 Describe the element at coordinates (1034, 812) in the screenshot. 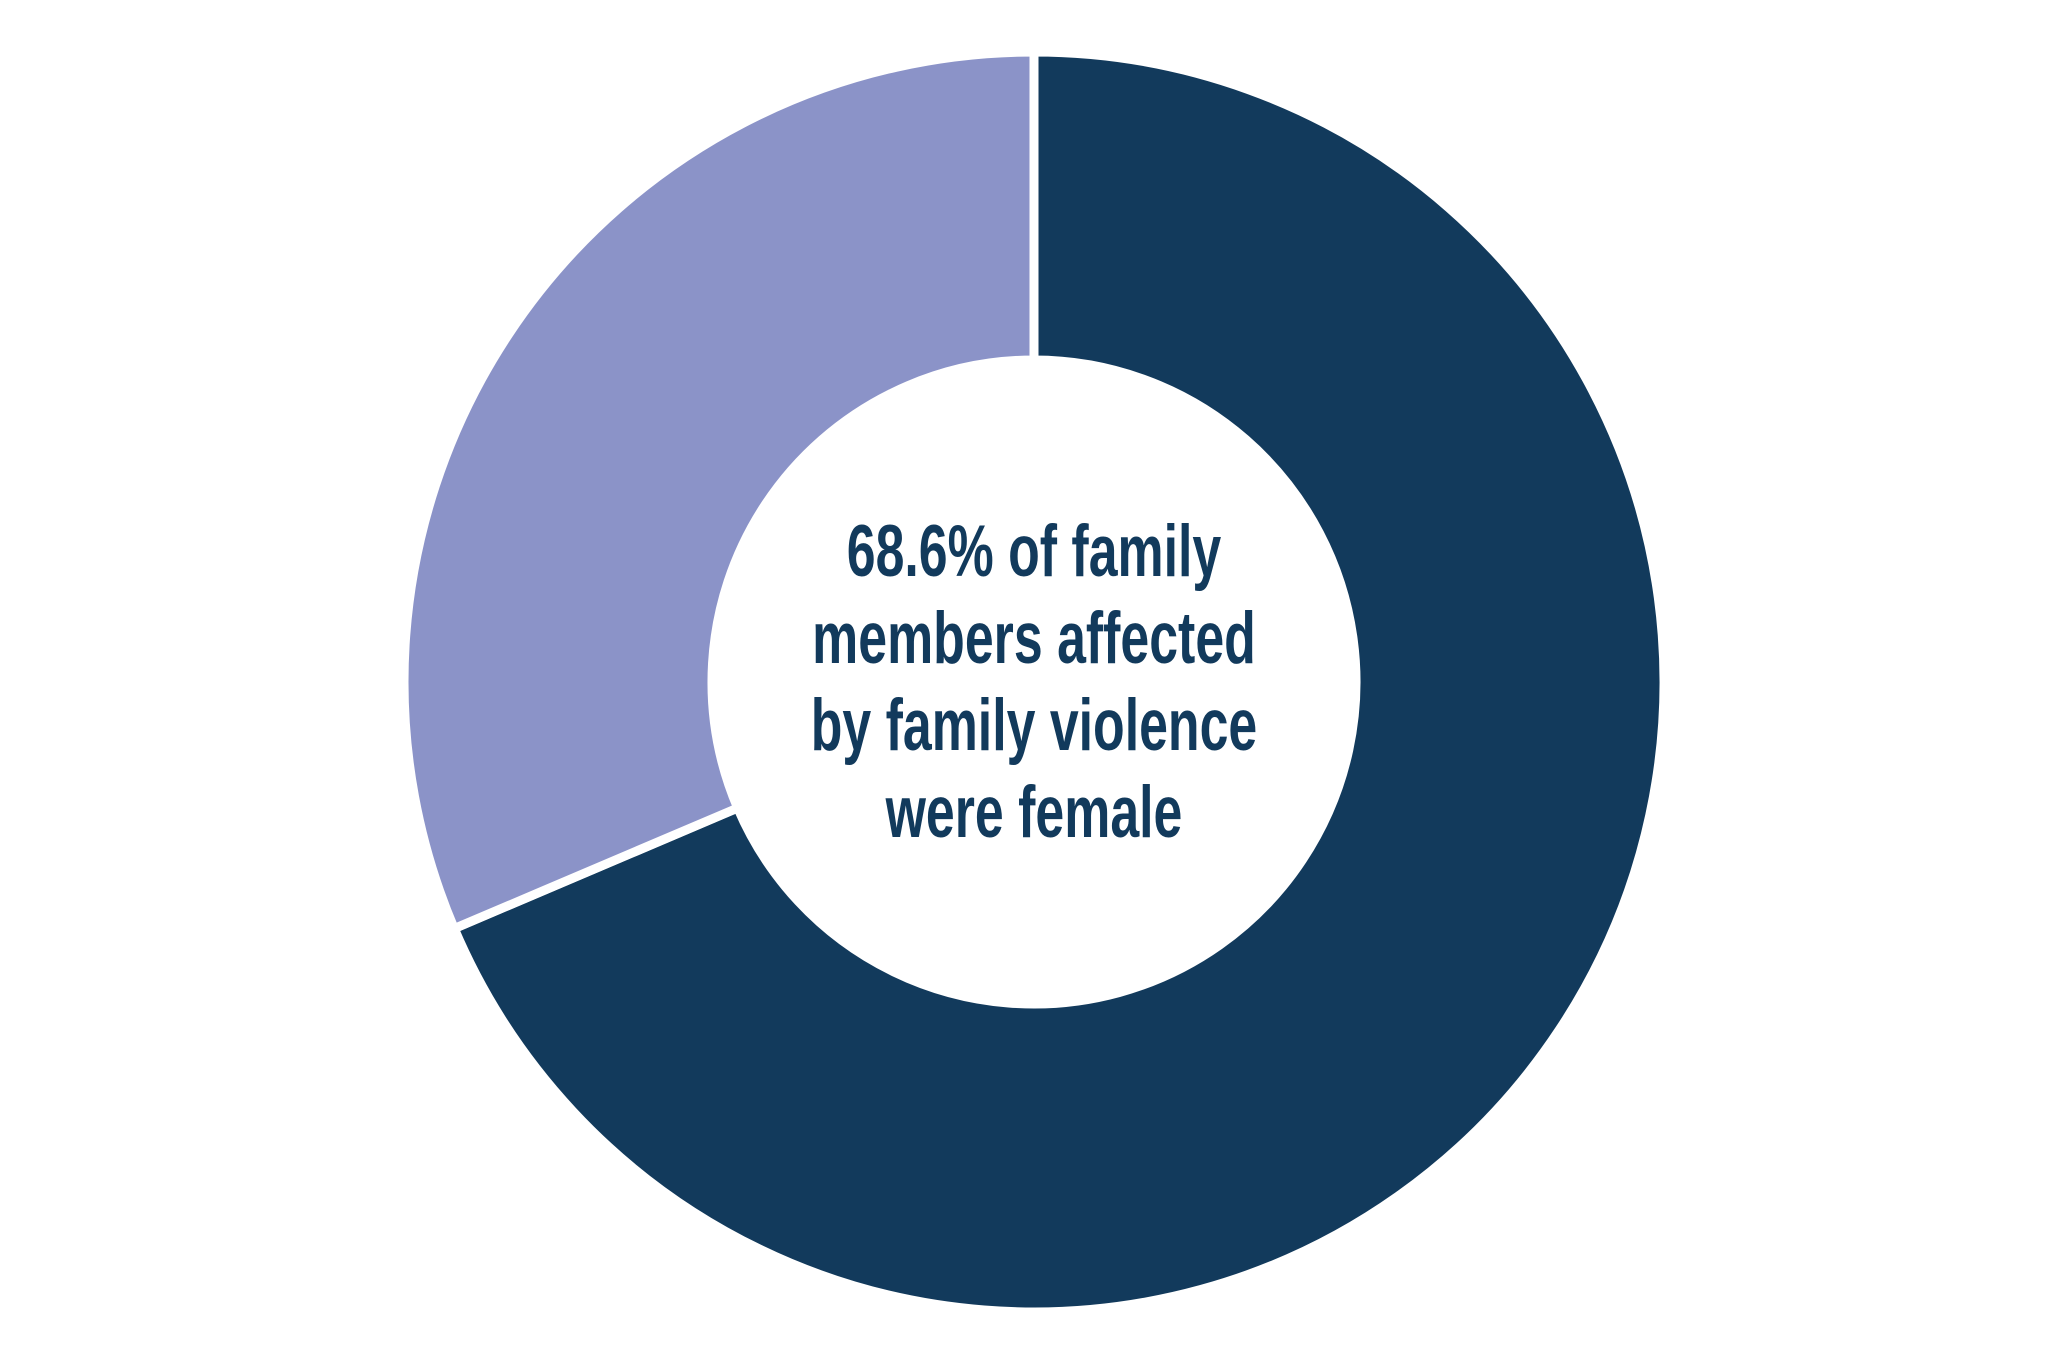

I see `center-label-line-4: were female` at that location.